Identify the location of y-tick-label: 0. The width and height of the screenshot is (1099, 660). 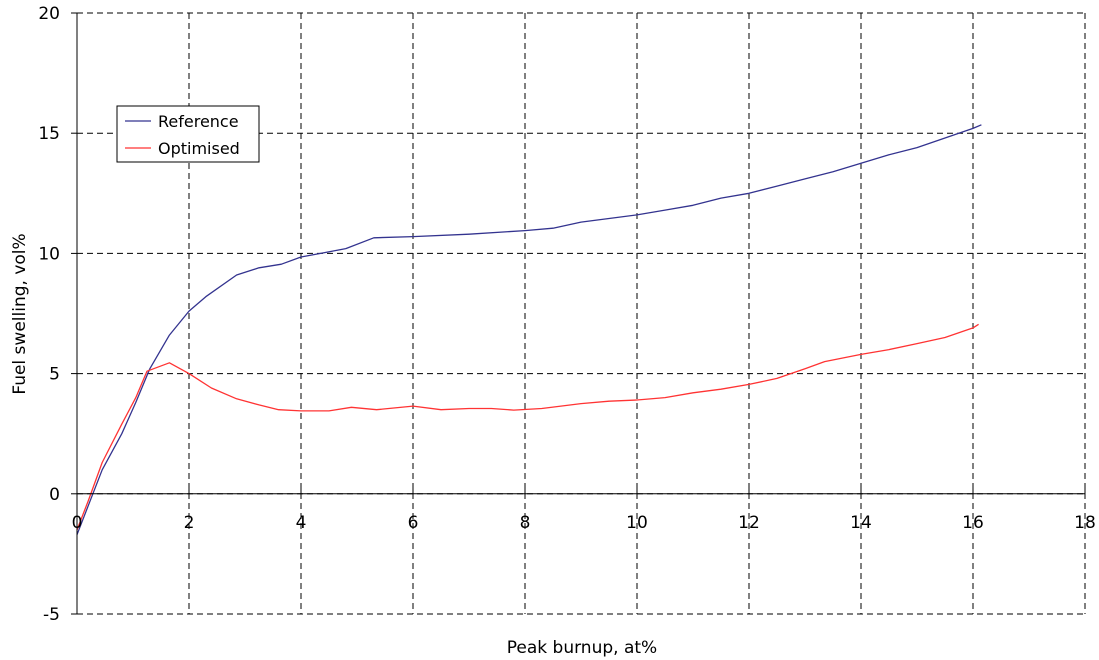
(54, 495).